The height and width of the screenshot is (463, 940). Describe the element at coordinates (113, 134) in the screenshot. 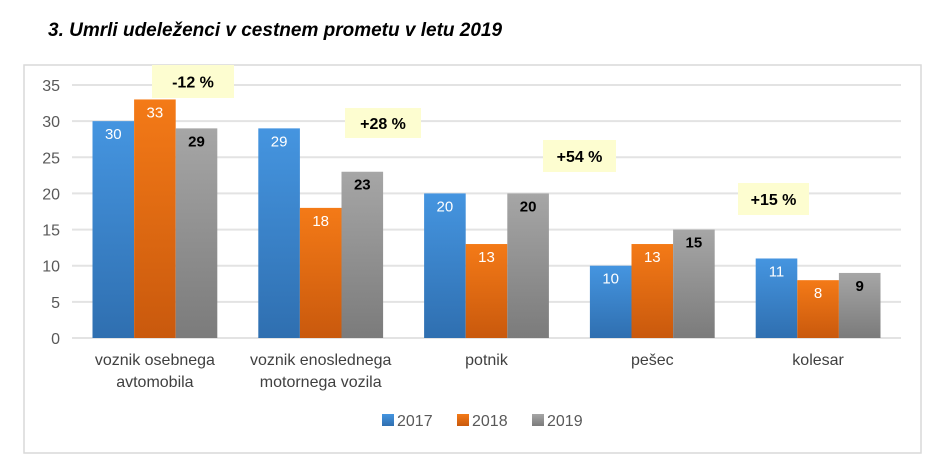

I see `data-label: 30` at that location.